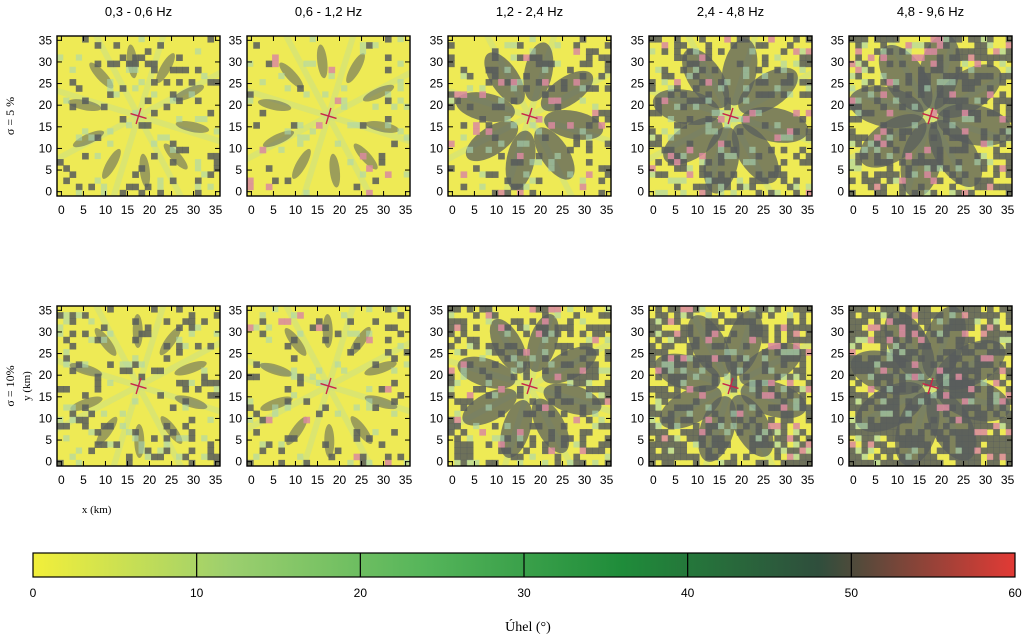  What do you see at coordinates (526, 576) in the screenshot?
I see `colorbar-ticks: 0 10 20 30 40 50 60` at bounding box center [526, 576].